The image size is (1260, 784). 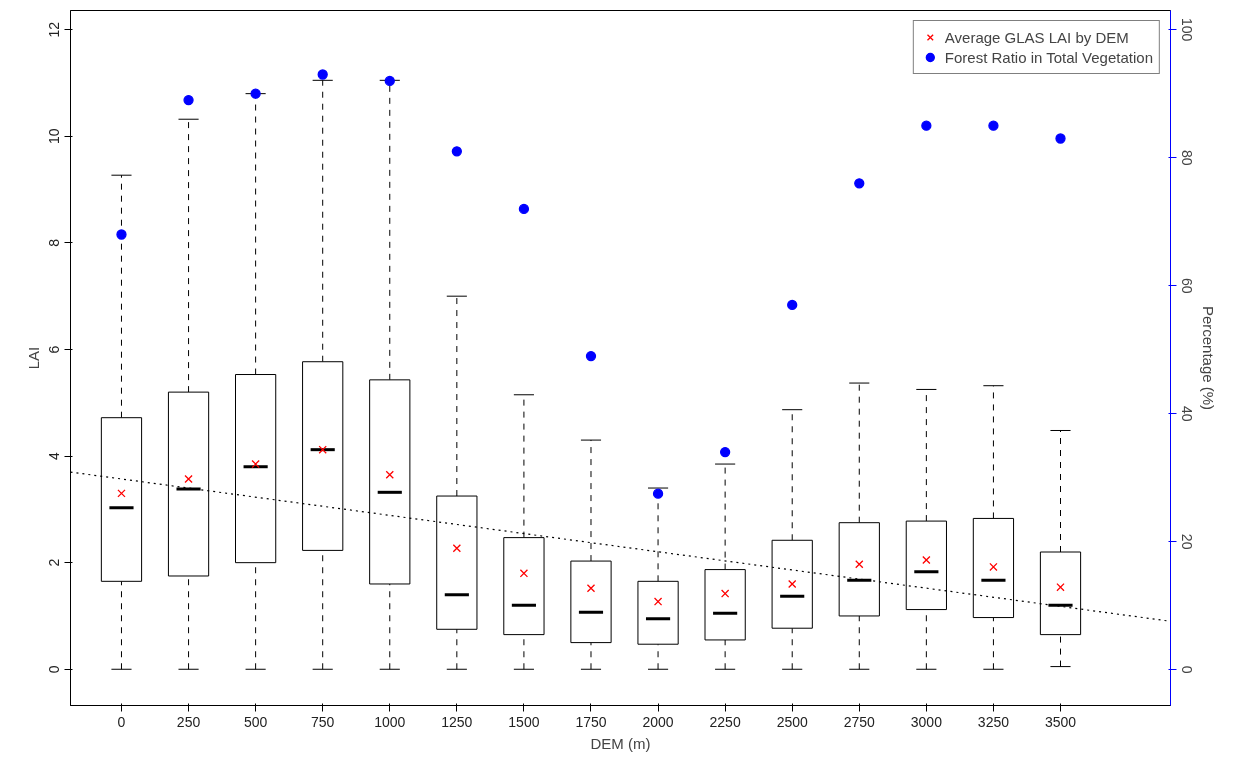 What do you see at coordinates (54, 669) in the screenshot?
I see `y-tick-label: 0` at bounding box center [54, 669].